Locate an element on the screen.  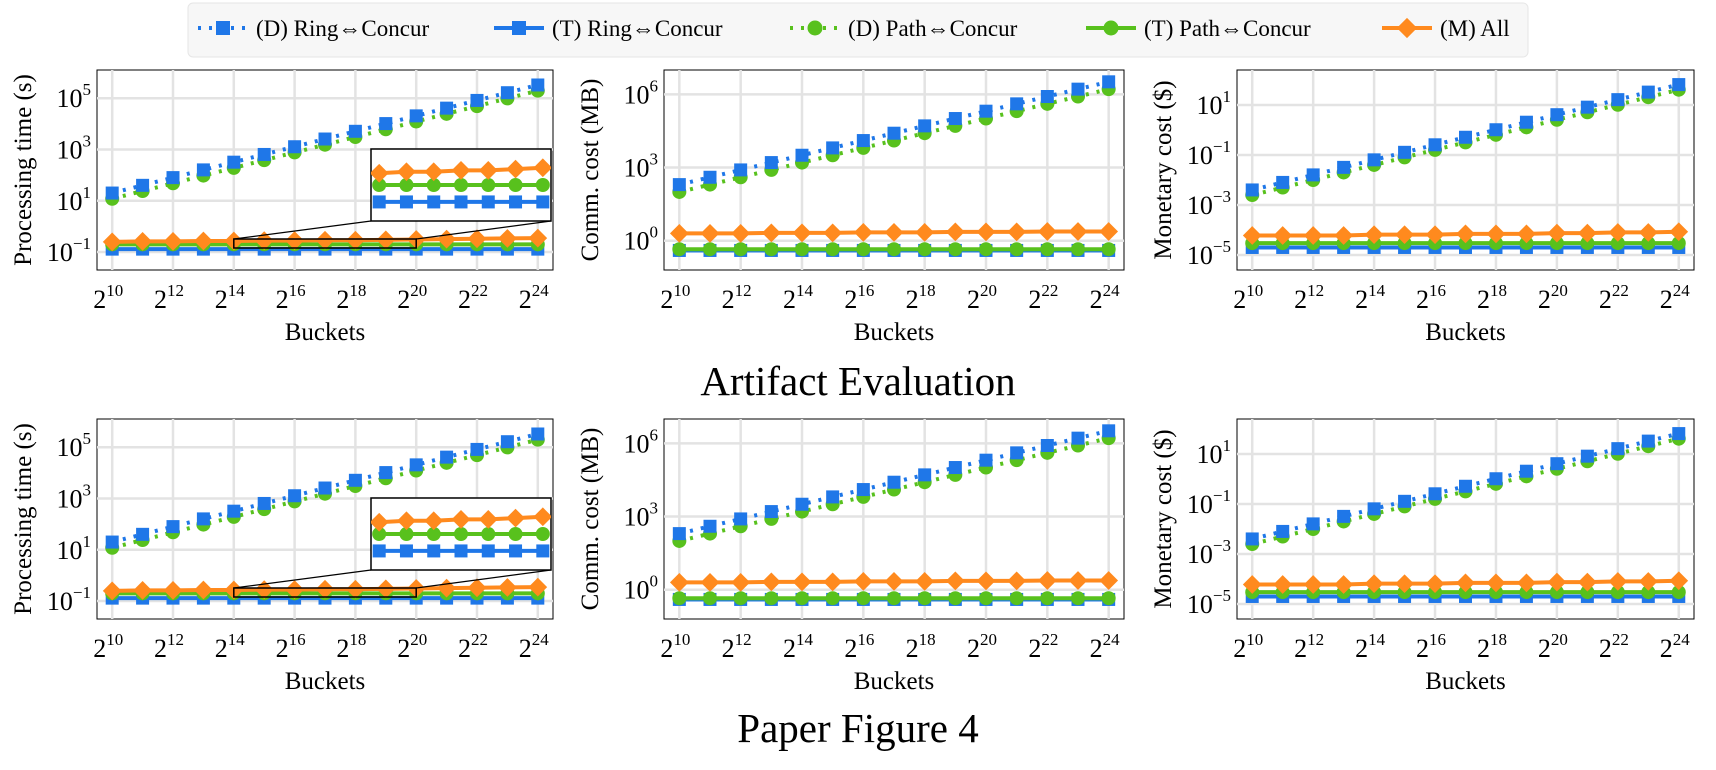
x-tick-label: 218 is located at coordinates (351, 646).